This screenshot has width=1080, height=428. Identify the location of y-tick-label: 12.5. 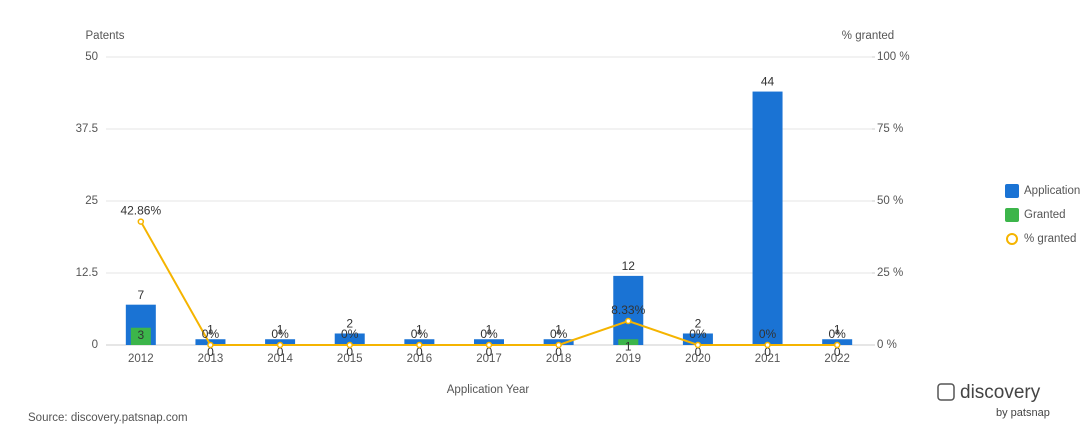
(87, 273).